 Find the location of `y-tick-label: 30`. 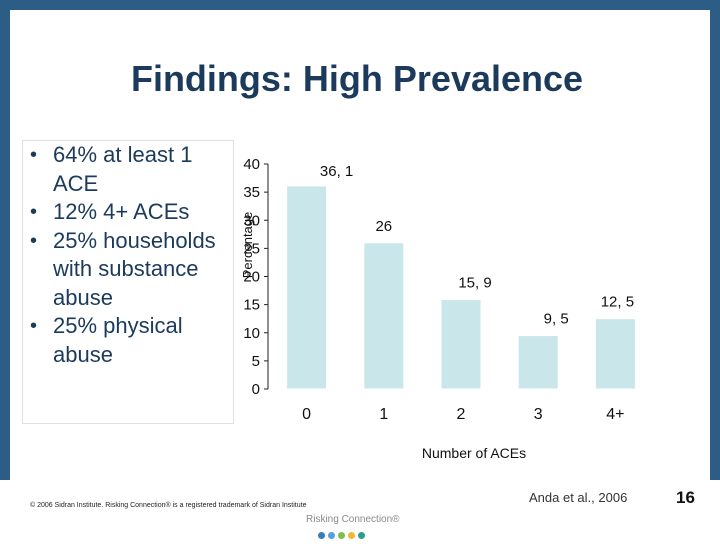

y-tick-label: 30 is located at coordinates (251, 220).